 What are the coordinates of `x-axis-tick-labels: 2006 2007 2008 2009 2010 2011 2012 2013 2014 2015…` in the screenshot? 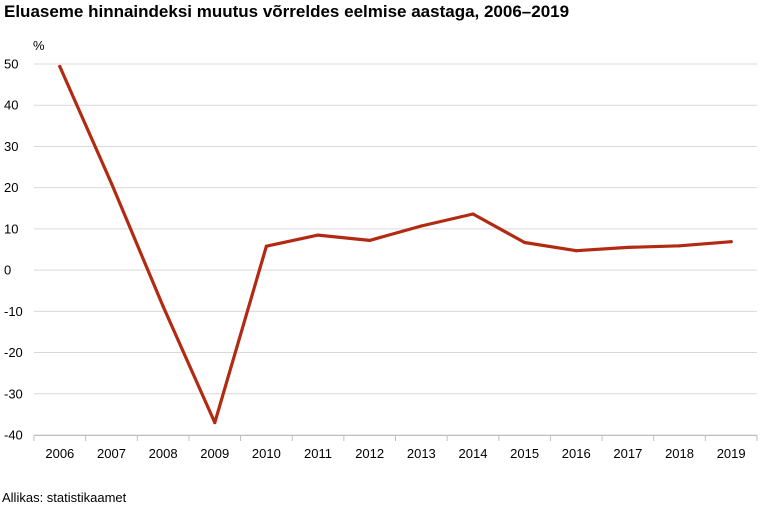 It's located at (395, 453).